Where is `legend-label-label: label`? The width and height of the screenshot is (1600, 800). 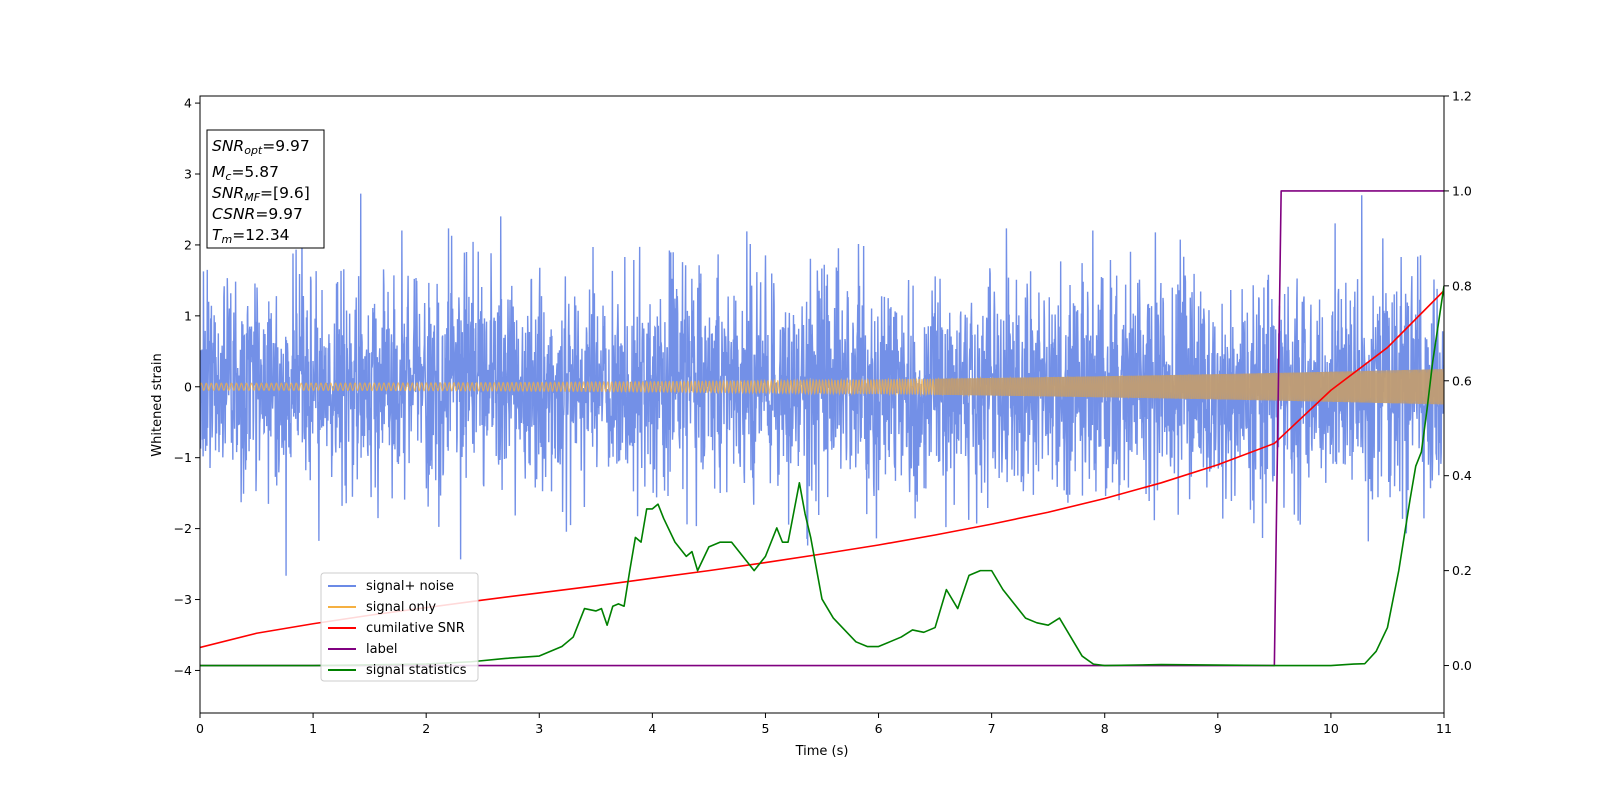
legend-label-label: label is located at coordinates (381, 649).